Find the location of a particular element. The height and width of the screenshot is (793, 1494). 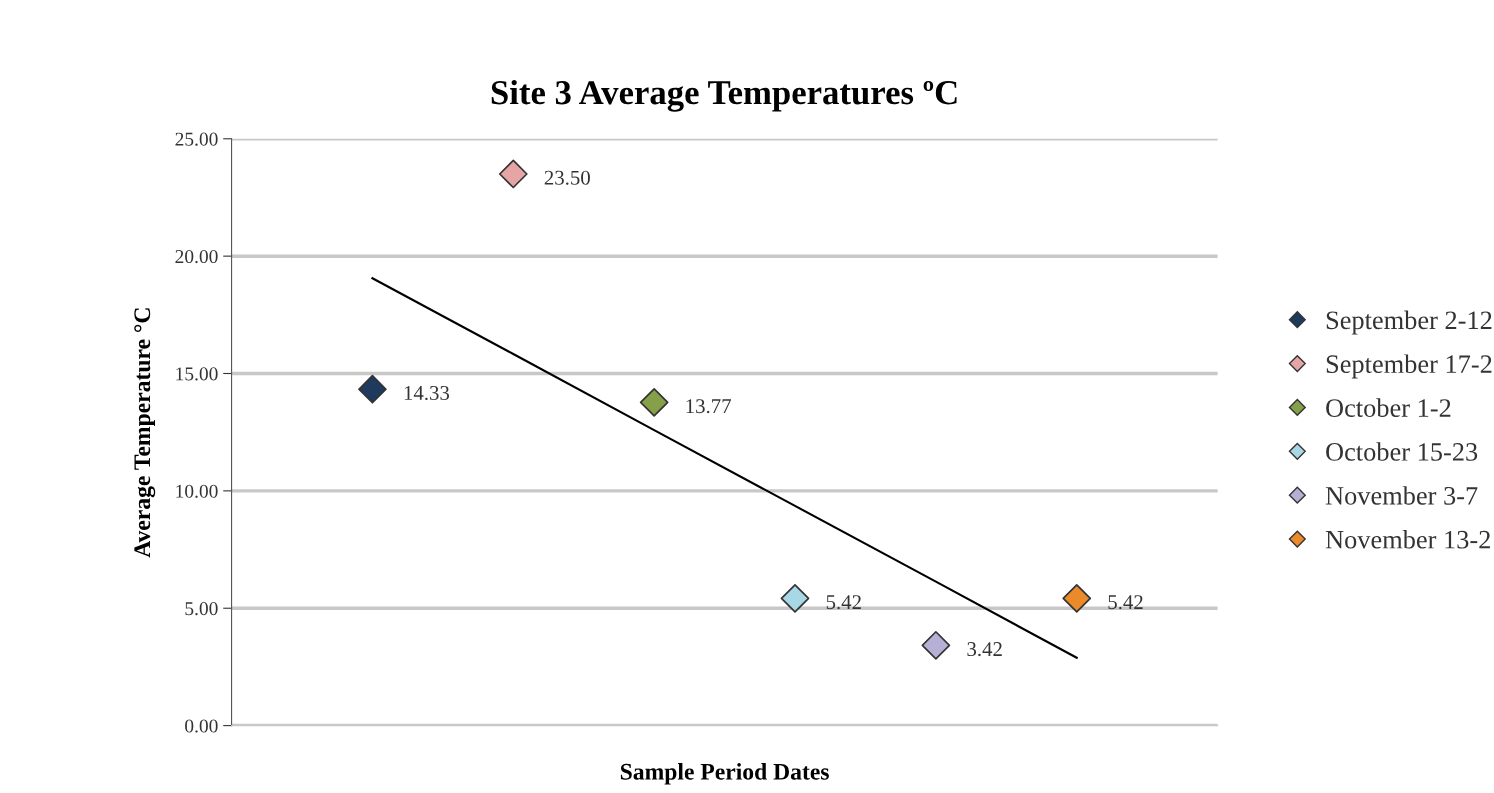

data-label: 13.77 is located at coordinates (708, 406).